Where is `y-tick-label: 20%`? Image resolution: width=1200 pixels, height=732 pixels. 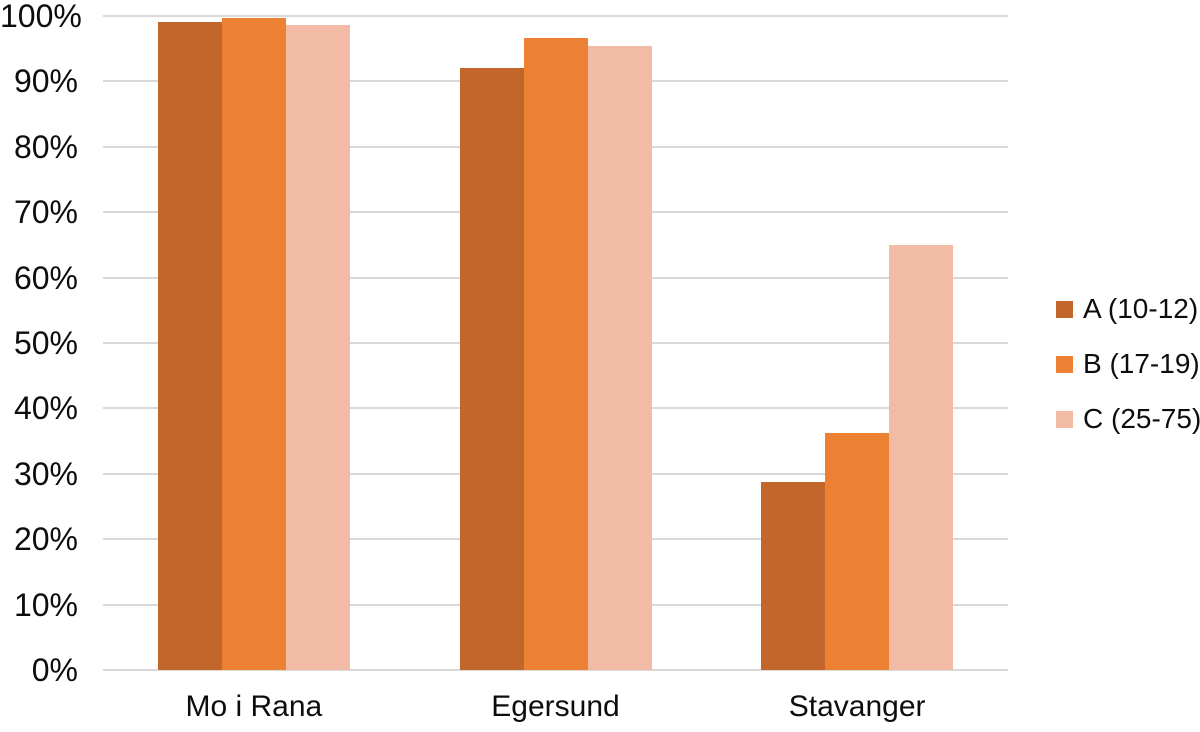
y-tick-label: 20% is located at coordinates (45, 539).